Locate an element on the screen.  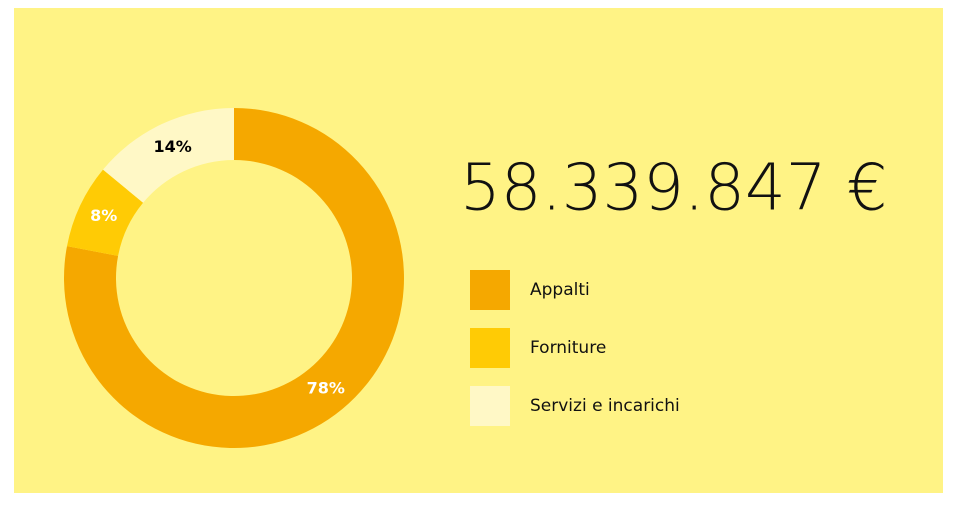
slice-label: 8% is located at coordinates (103, 215).